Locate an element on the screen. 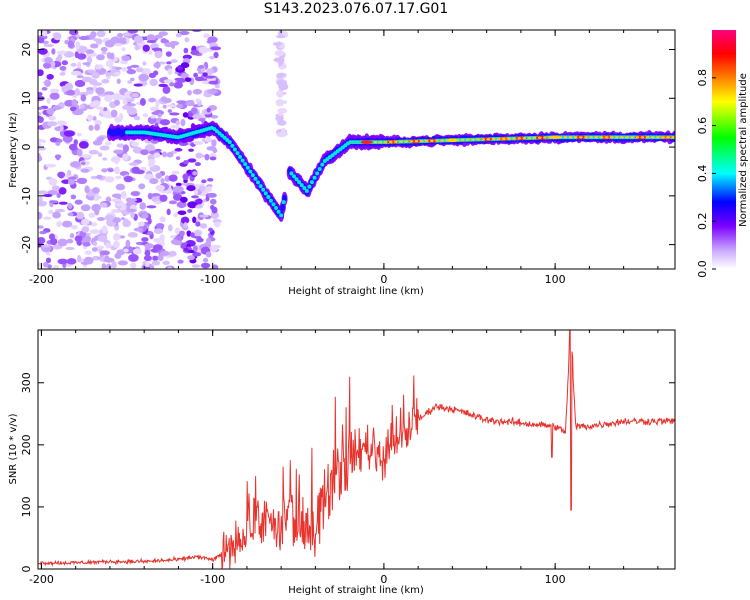  colorbar-tick-label: 0.2 is located at coordinates (702, 221).